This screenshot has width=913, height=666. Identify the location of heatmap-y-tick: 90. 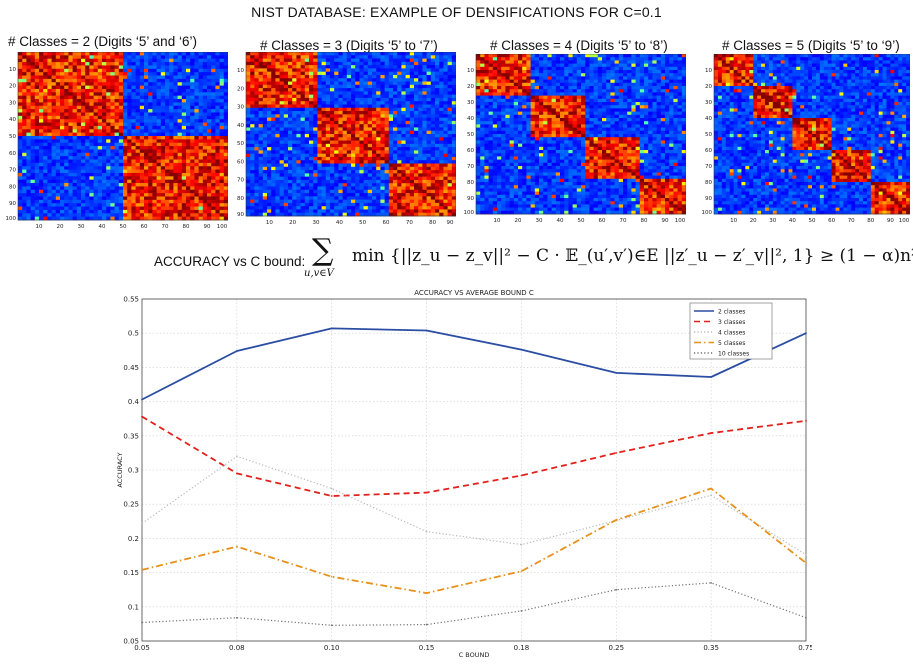
(708, 199).